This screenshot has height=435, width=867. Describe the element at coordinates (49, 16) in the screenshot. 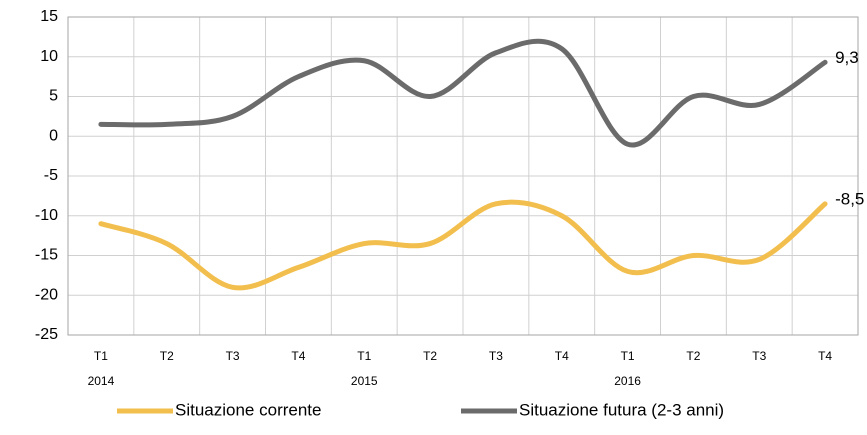

I see `y-tick-label: 15` at that location.